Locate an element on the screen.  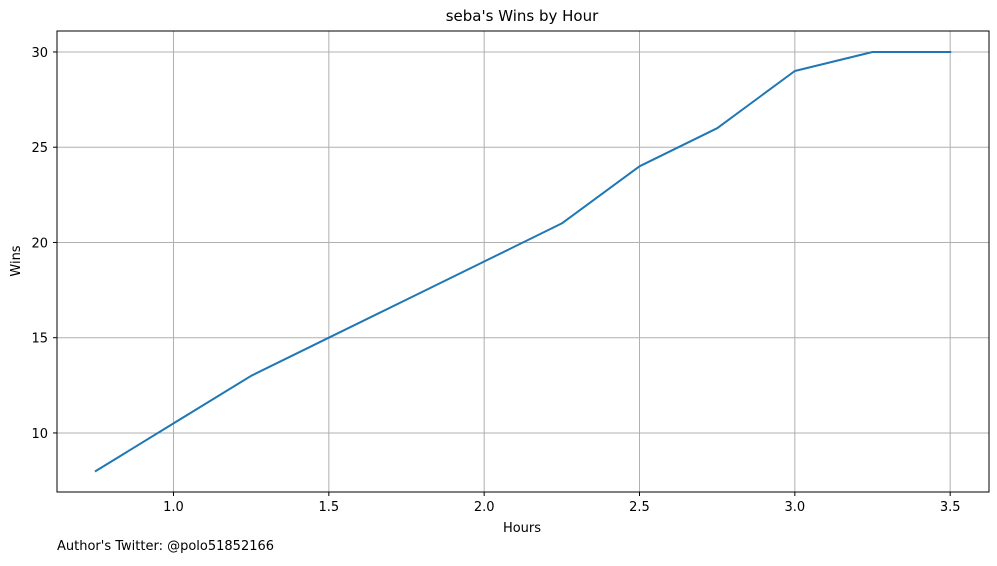
chart-title: seba's Wins by Hour is located at coordinates (522, 16).